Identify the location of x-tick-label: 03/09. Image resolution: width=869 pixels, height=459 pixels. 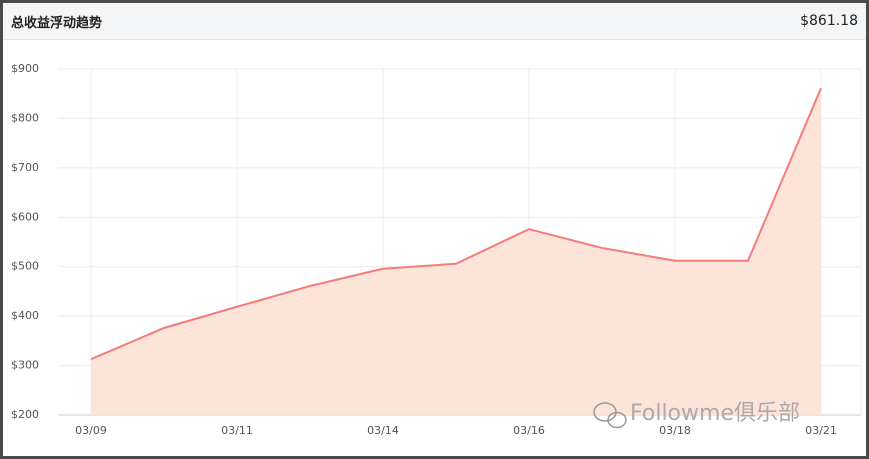
(91, 430).